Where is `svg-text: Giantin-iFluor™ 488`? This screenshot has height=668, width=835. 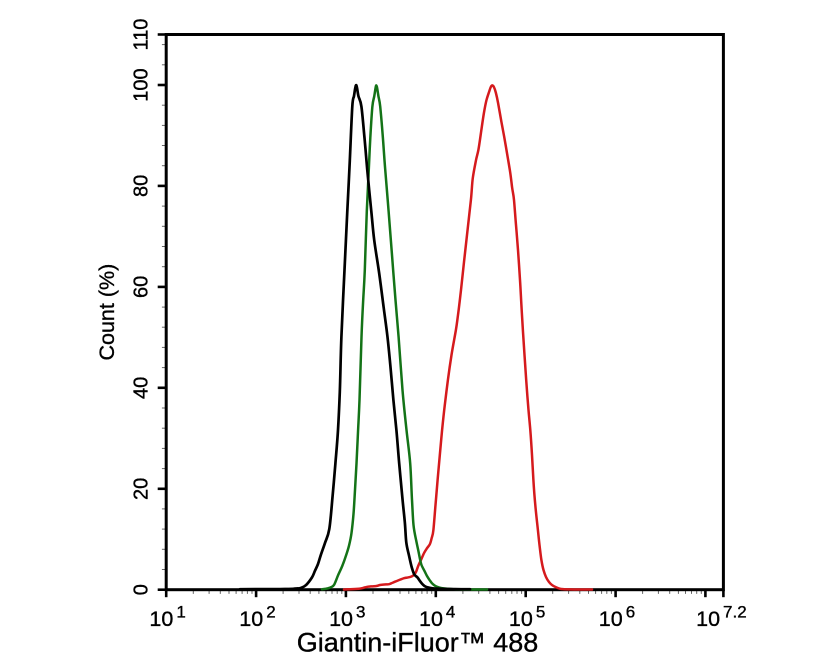 svg-text: Giantin-iFluor™ 488 is located at coordinates (418, 643).